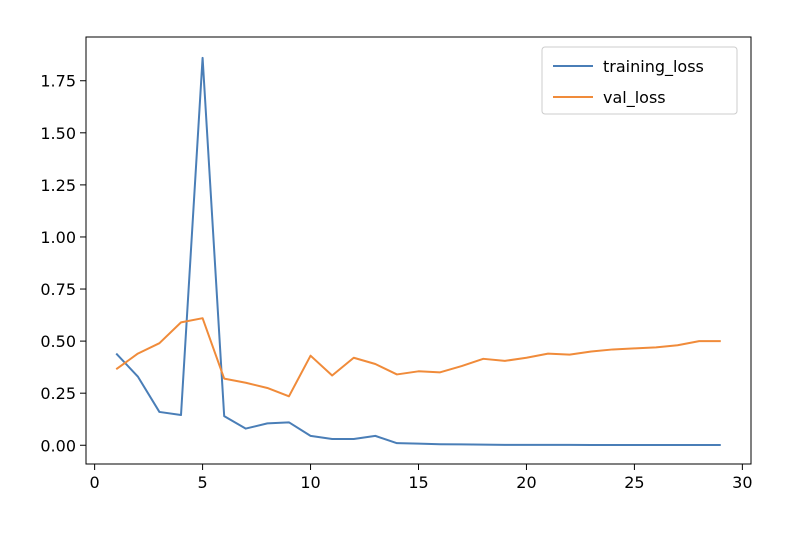 The image size is (786, 536). What do you see at coordinates (742, 482) in the screenshot?
I see `x-tick-label: 30` at bounding box center [742, 482].